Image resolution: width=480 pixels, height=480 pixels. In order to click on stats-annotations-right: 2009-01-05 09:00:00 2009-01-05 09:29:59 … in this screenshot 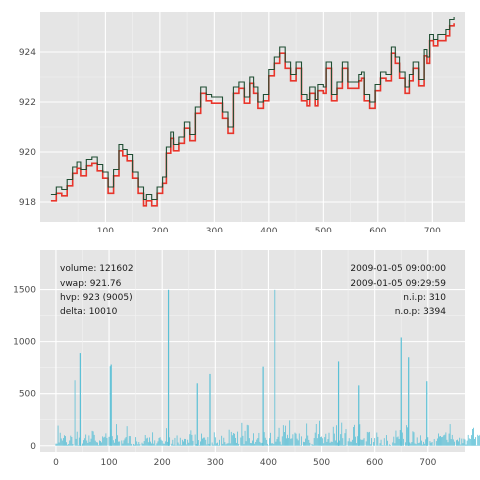, I will do `click(398, 290)`.